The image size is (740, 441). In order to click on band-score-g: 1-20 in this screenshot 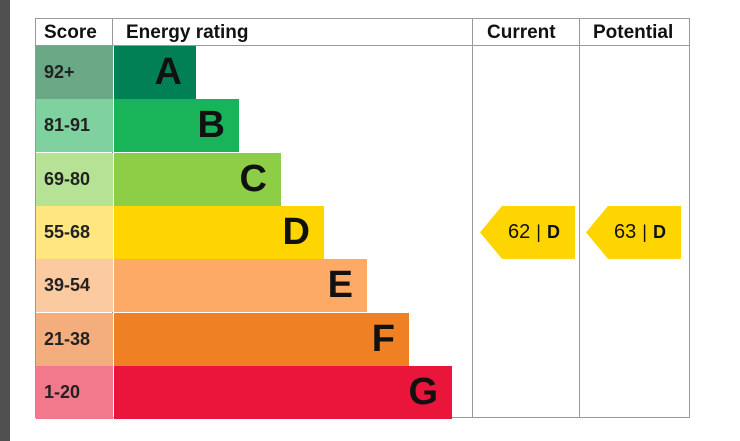, I will do `click(74, 392)`.